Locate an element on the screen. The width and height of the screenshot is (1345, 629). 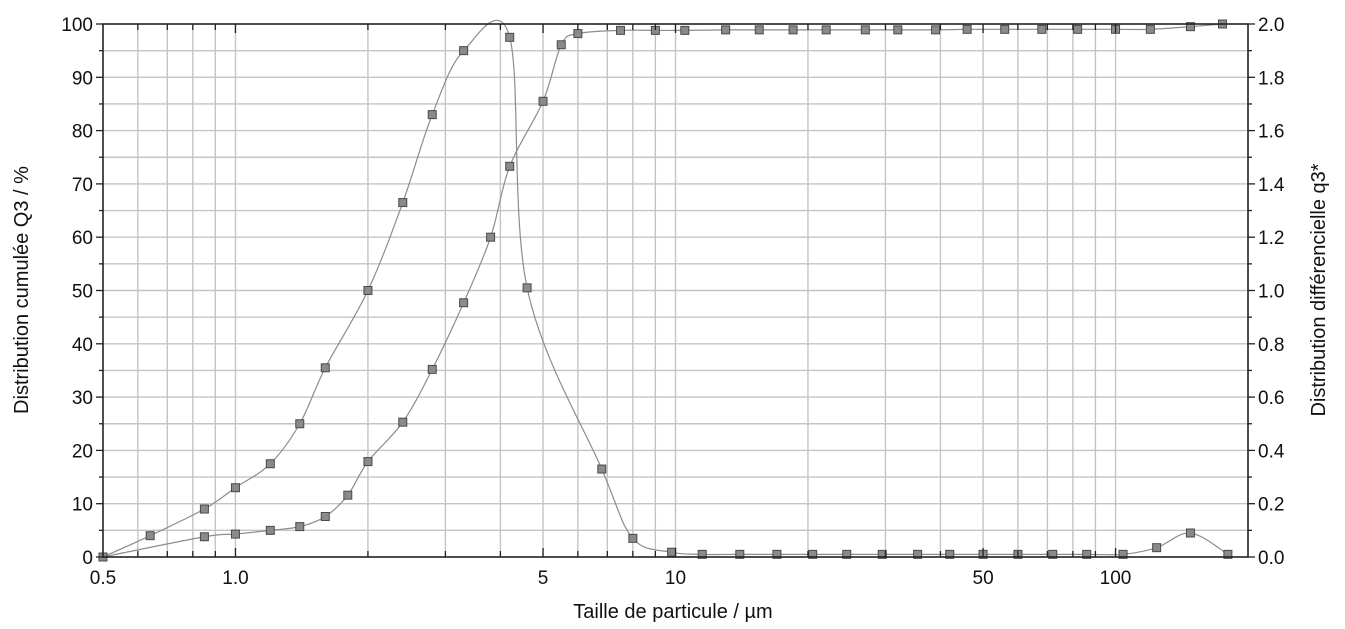
y-tick-label-right: 1.4 is located at coordinates (1271, 185).